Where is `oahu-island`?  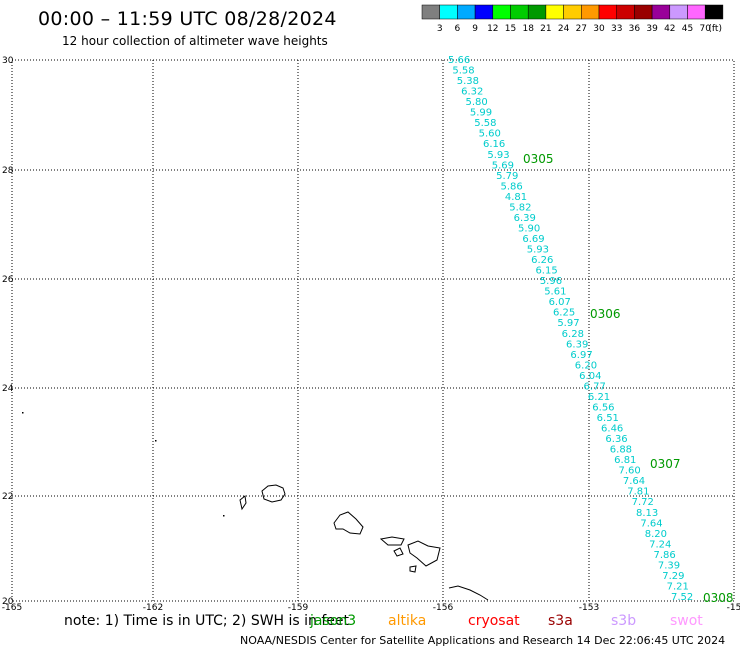 oahu-island is located at coordinates (348, 523).